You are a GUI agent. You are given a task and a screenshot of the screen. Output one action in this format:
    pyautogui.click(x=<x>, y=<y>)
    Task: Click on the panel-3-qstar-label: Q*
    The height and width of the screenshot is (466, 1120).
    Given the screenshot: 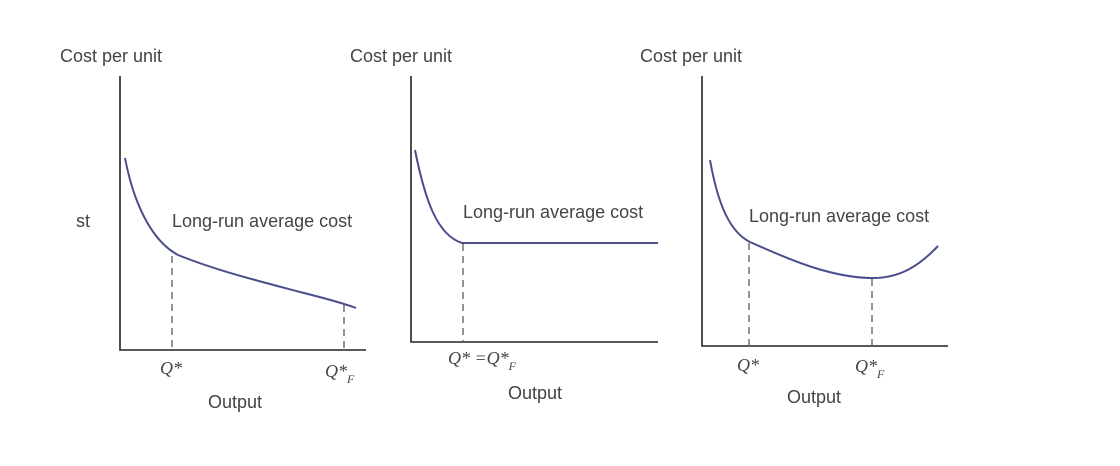 What is the action you would take?
    pyautogui.click(x=748, y=365)
    